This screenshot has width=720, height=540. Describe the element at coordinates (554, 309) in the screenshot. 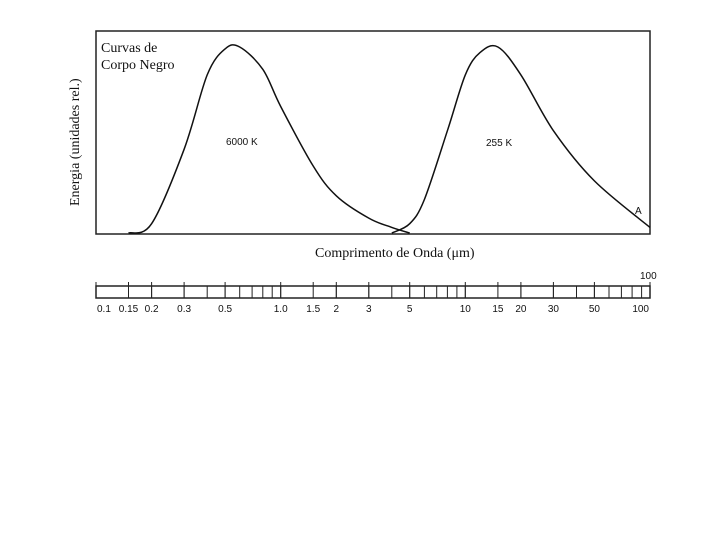

I see `scale-tick-label: 30` at that location.